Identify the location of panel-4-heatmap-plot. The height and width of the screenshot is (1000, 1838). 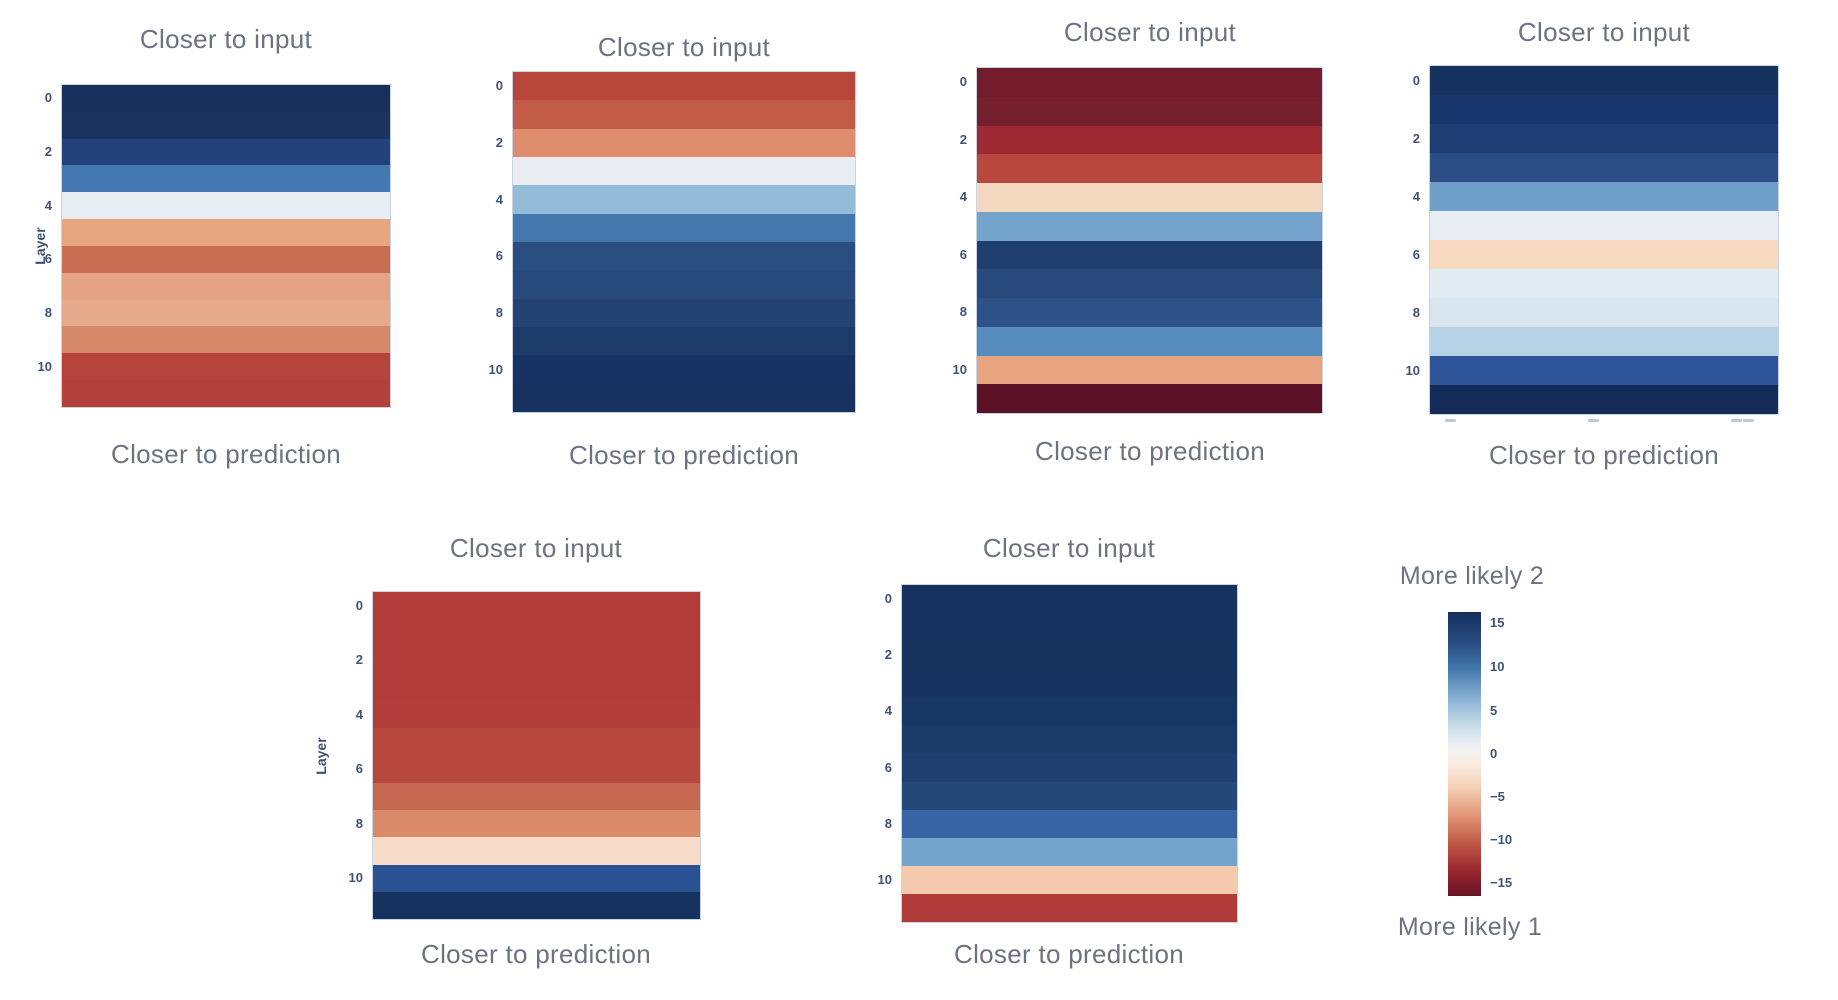
(1604, 240).